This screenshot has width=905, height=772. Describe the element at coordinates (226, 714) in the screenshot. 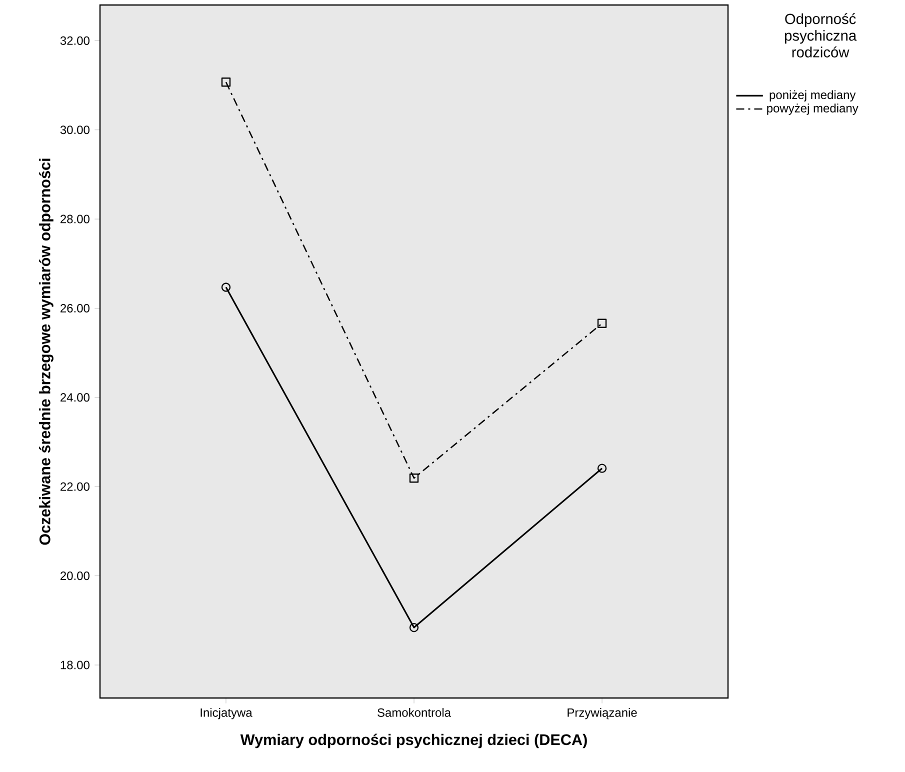

I see `x-tick-label: Inicjatywa` at that location.